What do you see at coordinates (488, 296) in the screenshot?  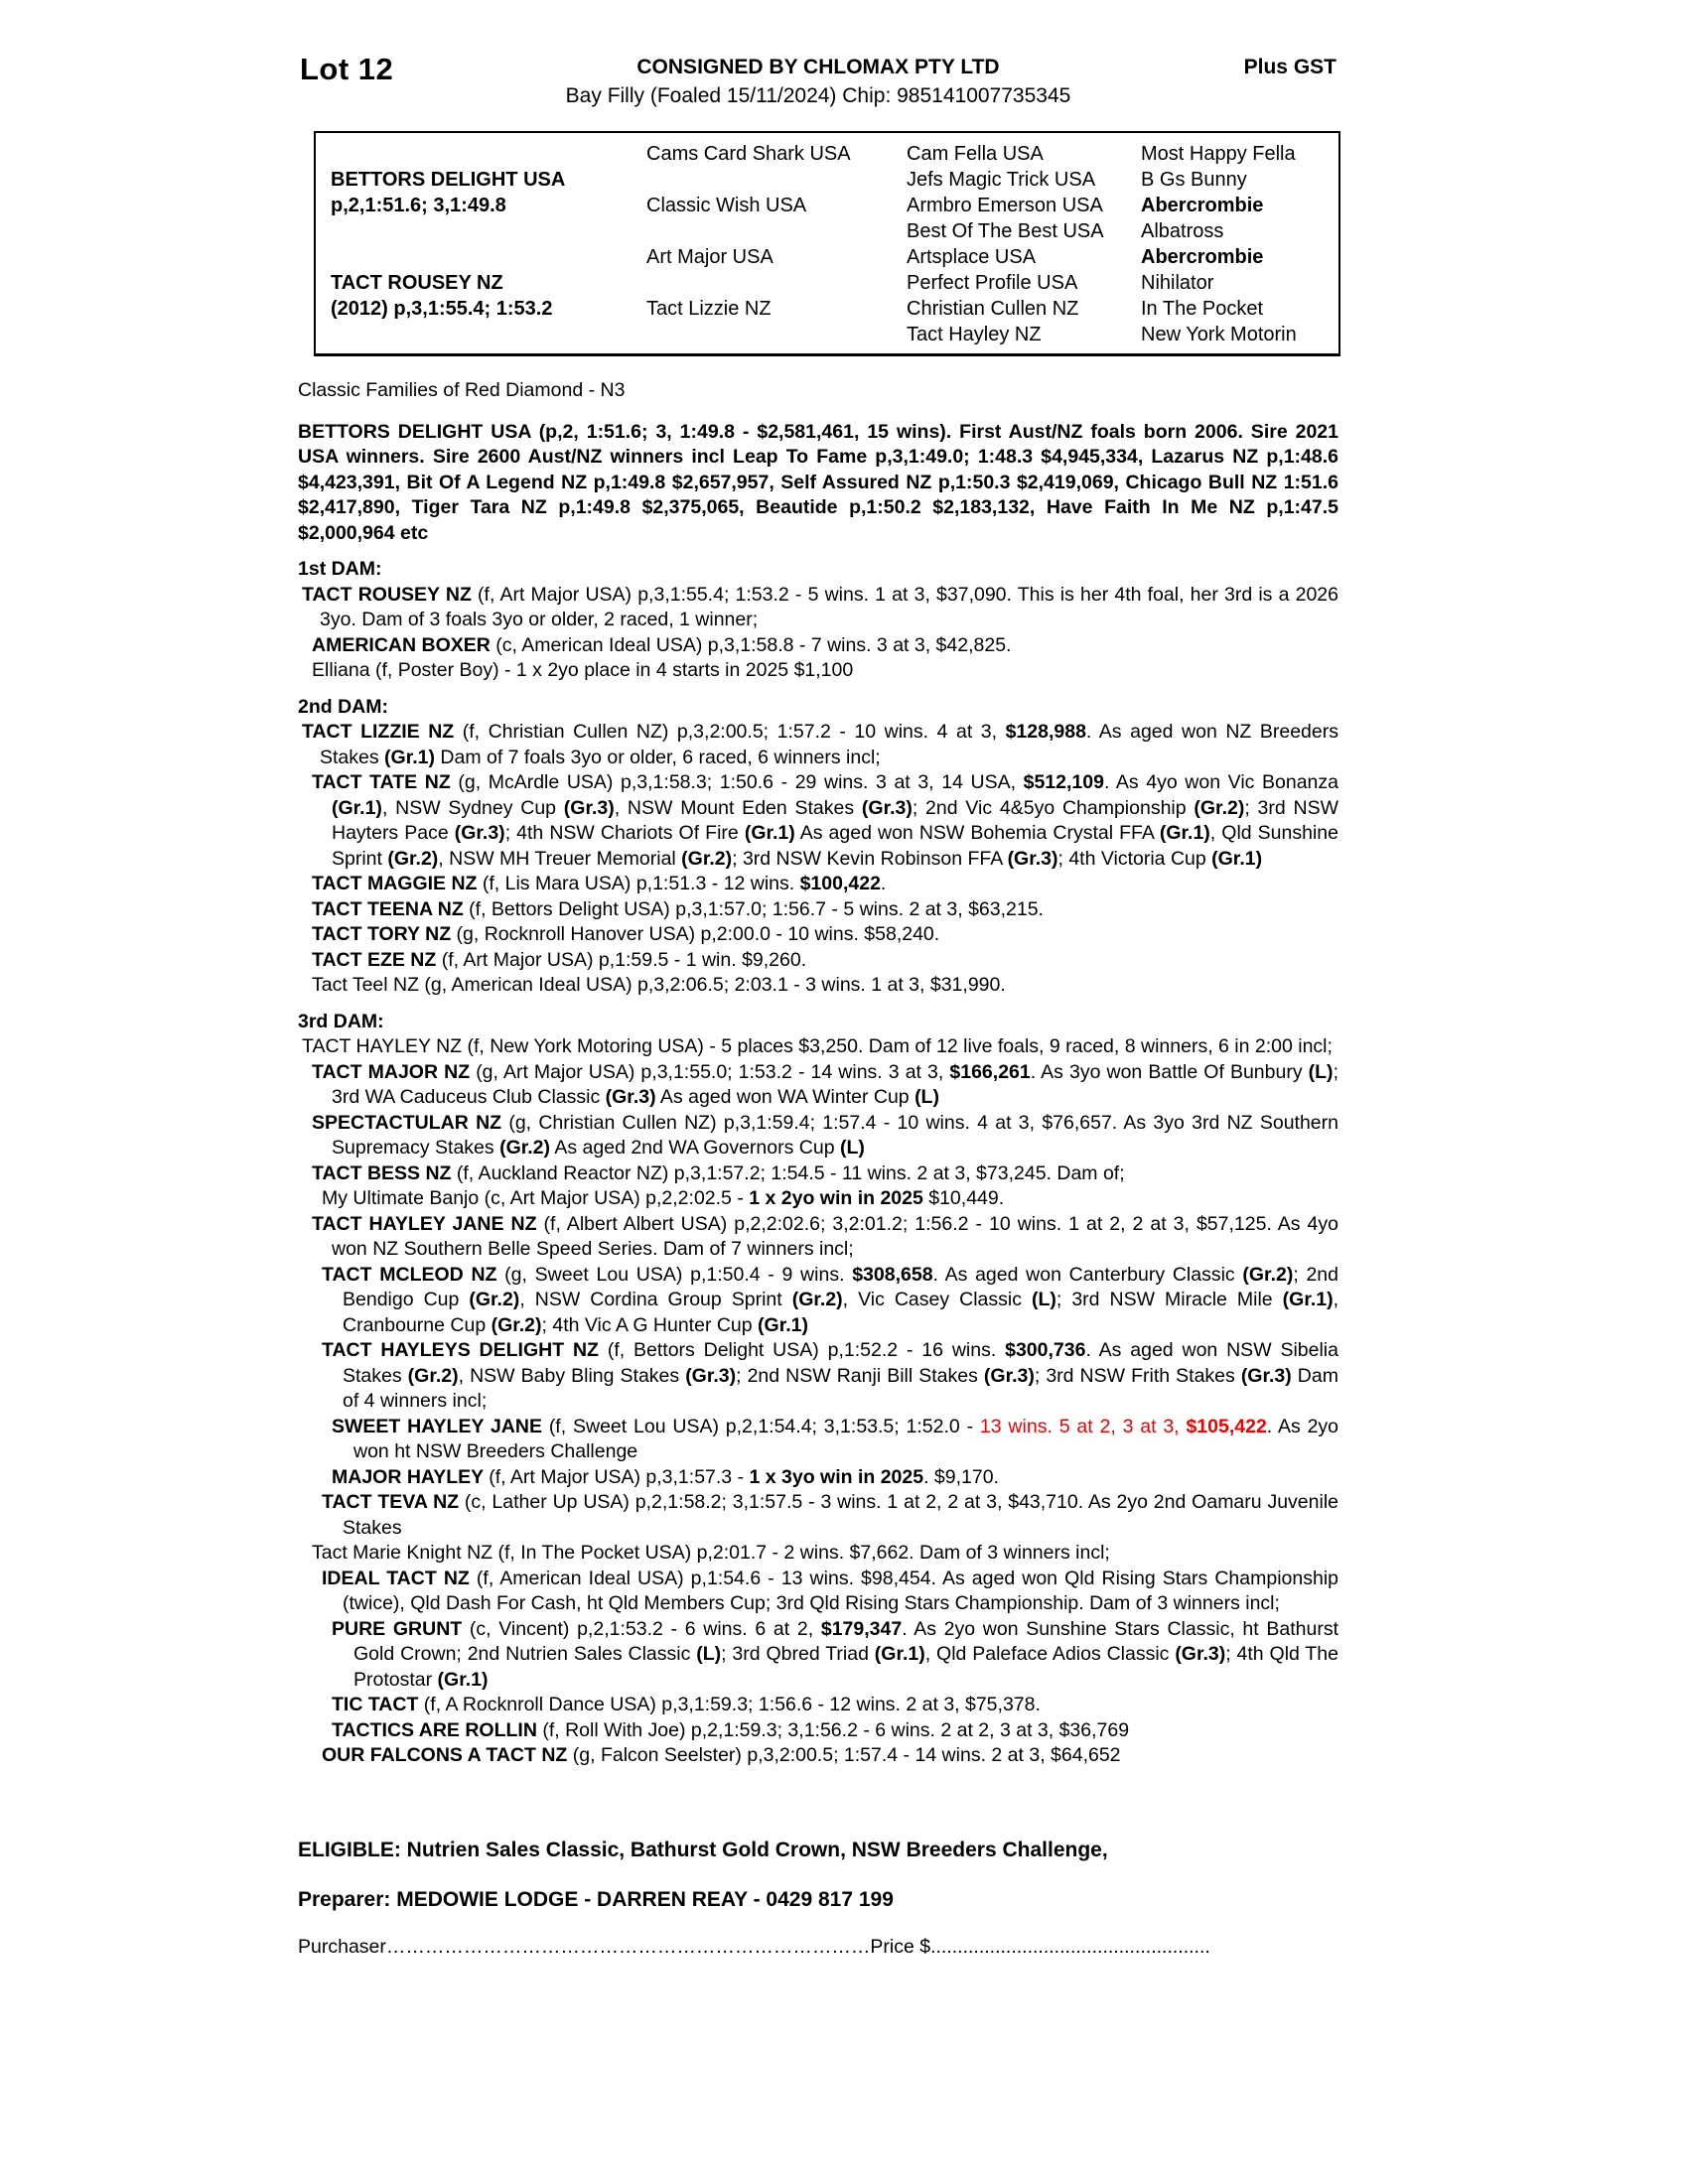 I see `pedigree-dam-cell: TACT ROUSEY NZ (2012) p,3,1:55.4; 1:53.2` at bounding box center [488, 296].